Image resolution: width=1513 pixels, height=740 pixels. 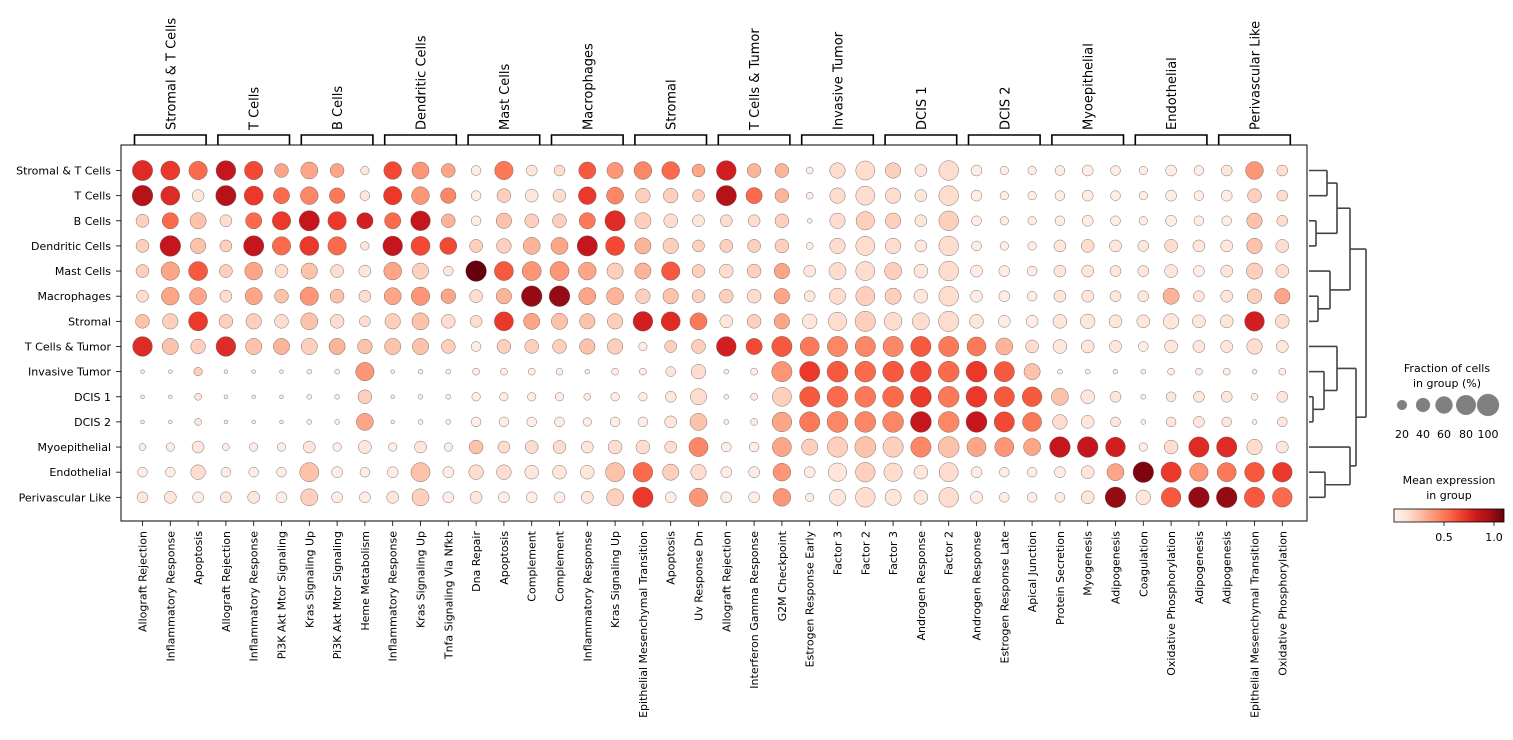 I want to click on row-label: Mast Cells, so click(x=83, y=271).